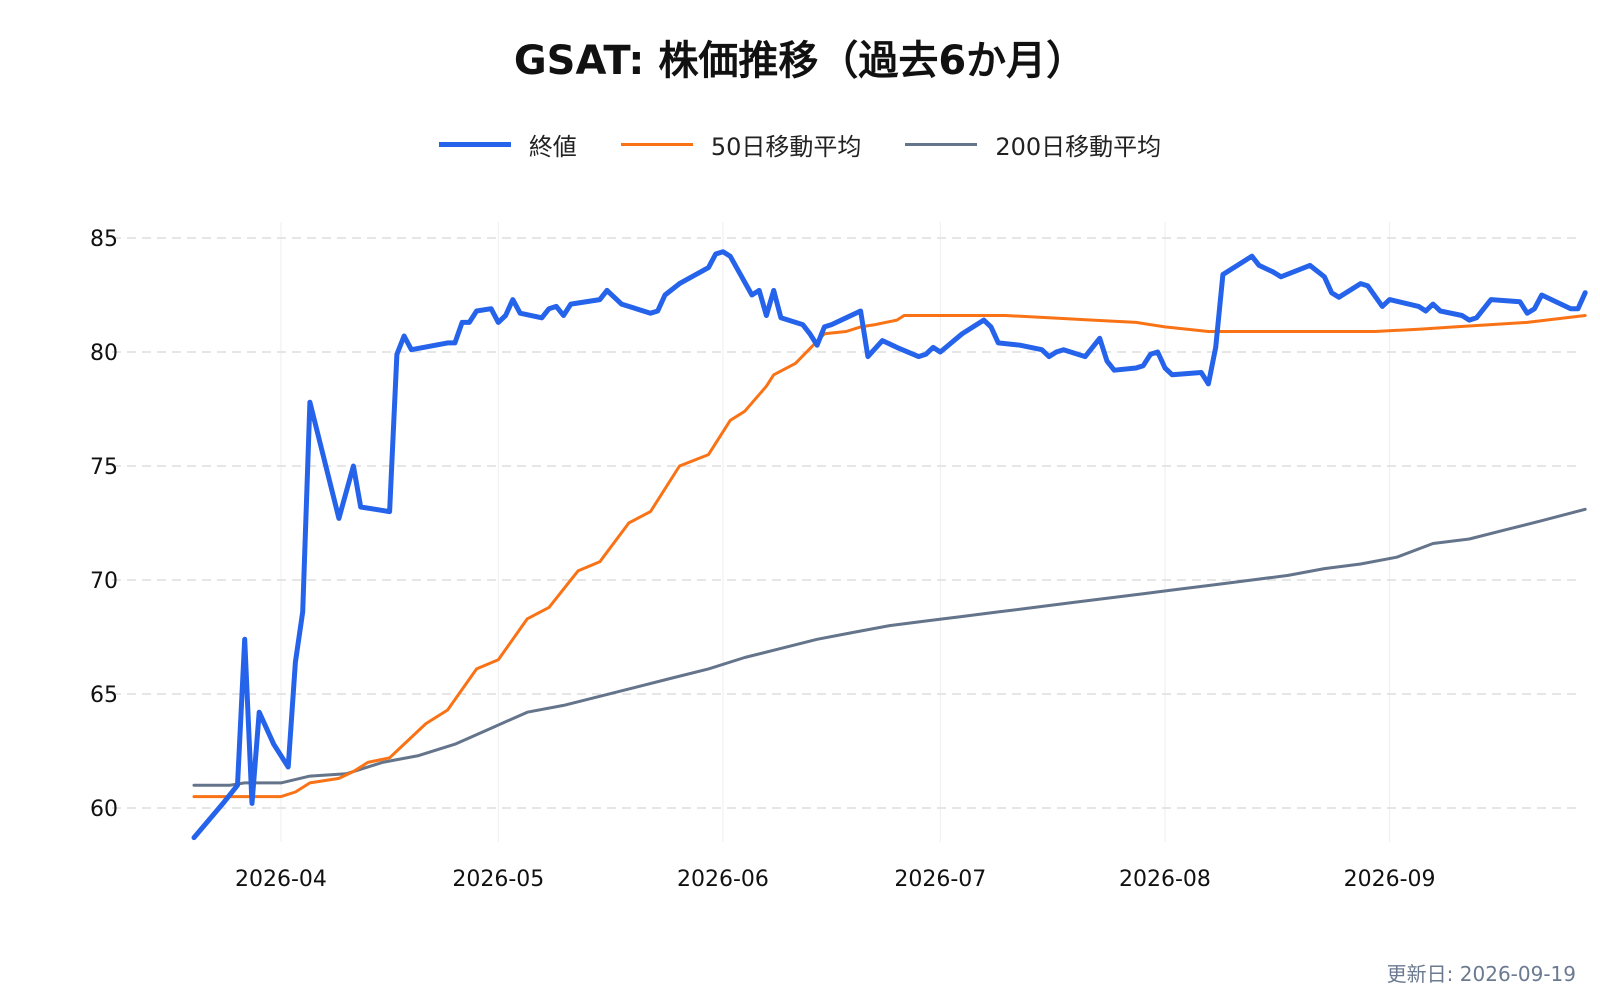  I want to click on legend-item-close: 終値, so click(507, 144).